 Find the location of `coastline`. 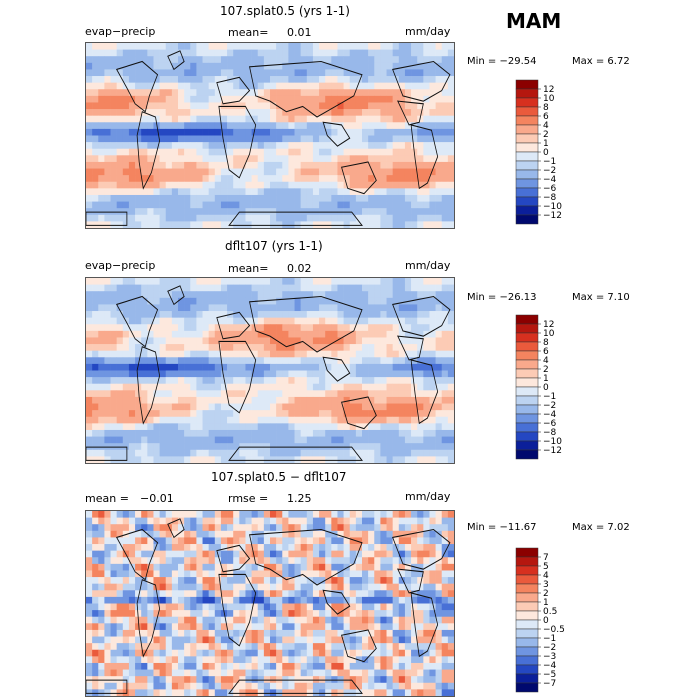

coastline is located at coordinates (107, 218).